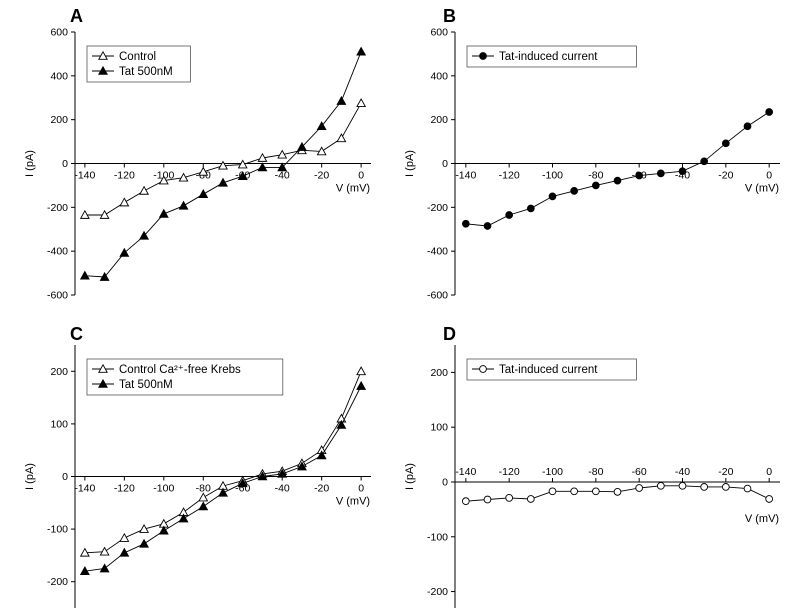  What do you see at coordinates (76, 16) in the screenshot?
I see `panel-letter: A` at bounding box center [76, 16].